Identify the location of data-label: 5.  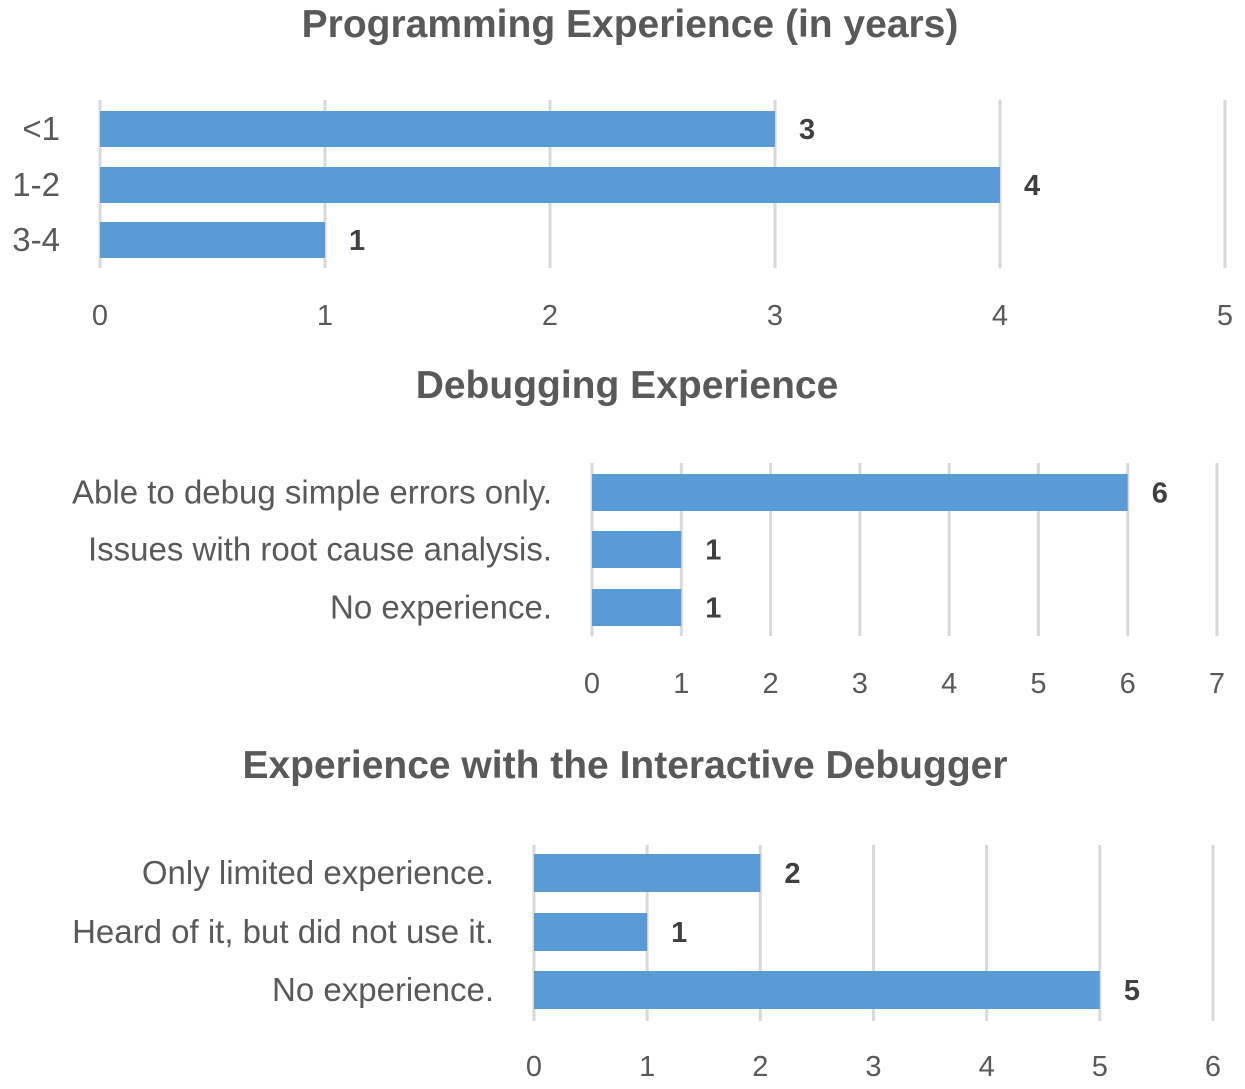
(1132, 991).